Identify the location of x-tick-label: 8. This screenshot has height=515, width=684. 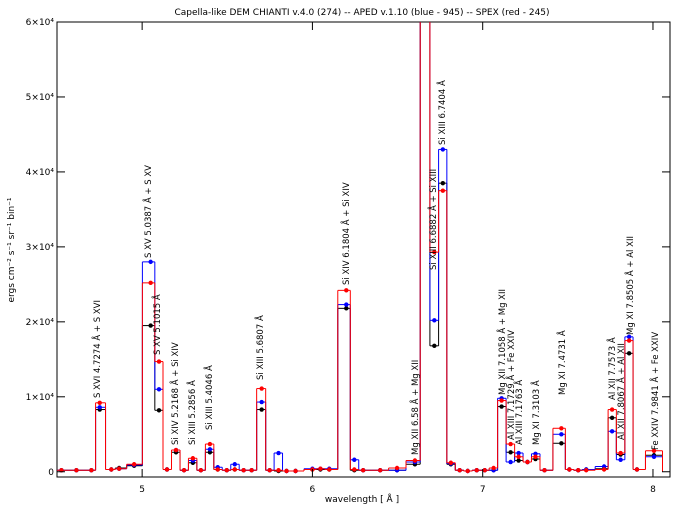
(653, 490).